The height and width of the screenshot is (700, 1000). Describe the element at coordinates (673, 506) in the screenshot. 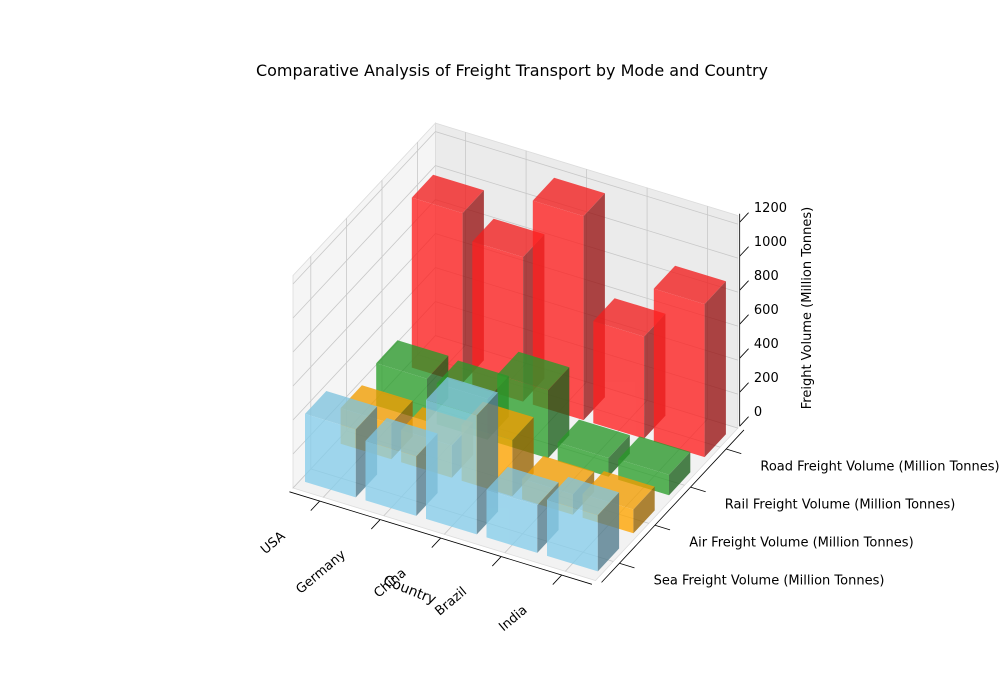

I see `y-axis-line` at that location.